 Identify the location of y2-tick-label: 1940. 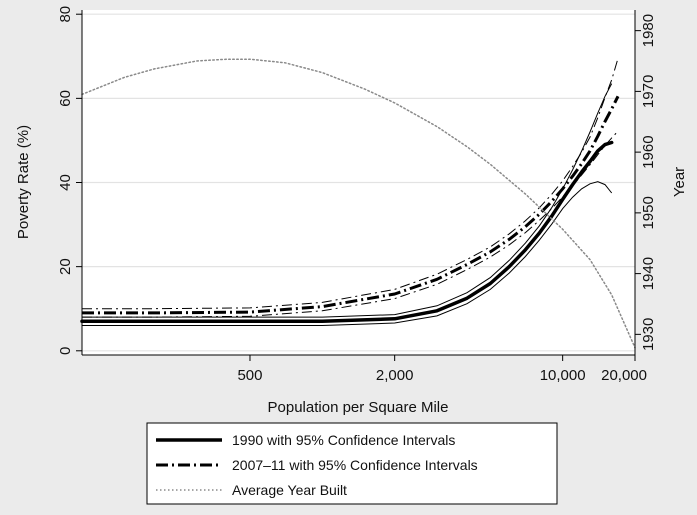
(648, 273).